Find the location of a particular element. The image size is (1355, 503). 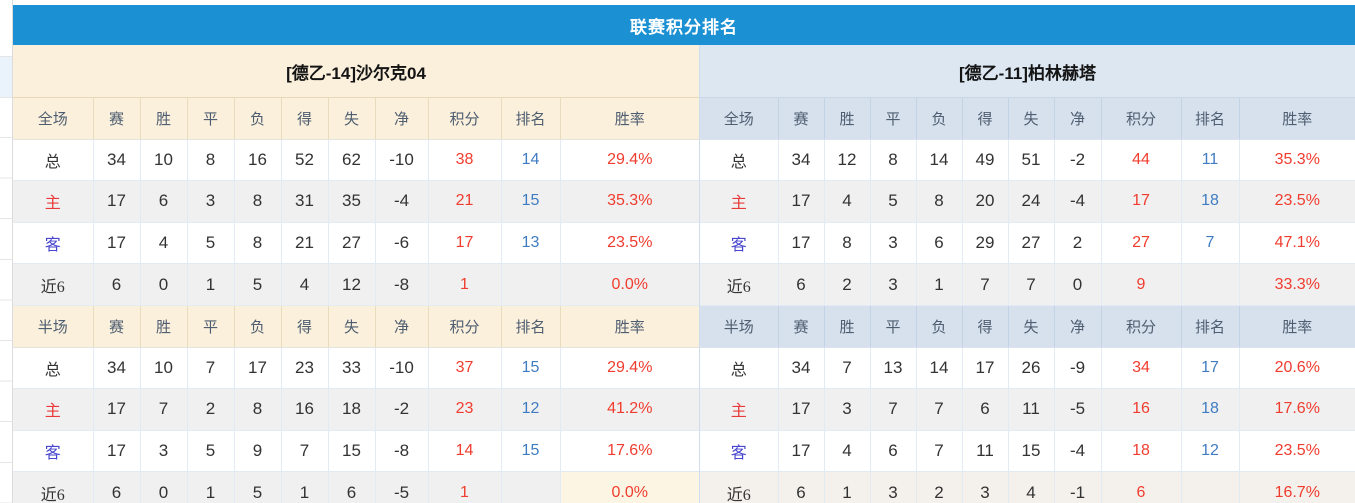

stats-row: 主 17 6 3 8 31 35 -4 21 15 35.3% is located at coordinates (356, 201).